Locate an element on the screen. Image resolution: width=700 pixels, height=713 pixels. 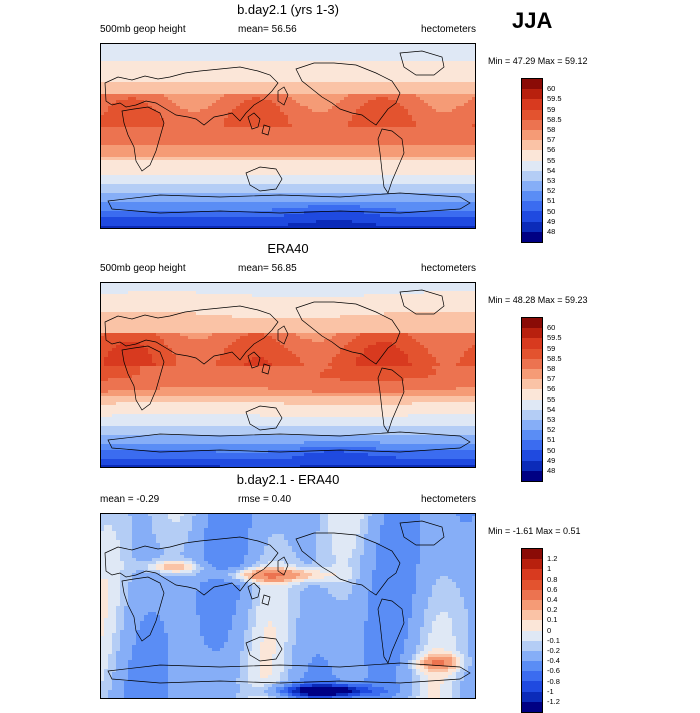
colorbar-tick-label: -1 is located at coordinates (550, 692).